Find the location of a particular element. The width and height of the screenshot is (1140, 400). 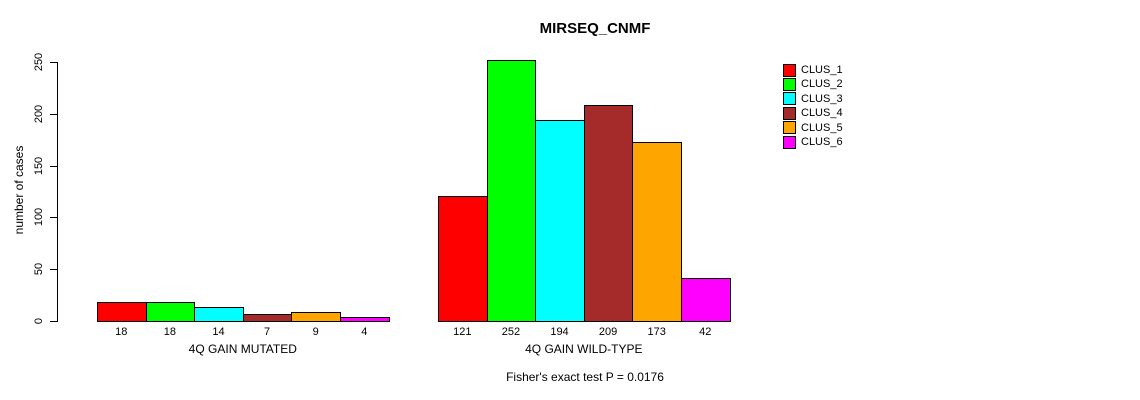

bar-value-label: 42 is located at coordinates (705, 332).